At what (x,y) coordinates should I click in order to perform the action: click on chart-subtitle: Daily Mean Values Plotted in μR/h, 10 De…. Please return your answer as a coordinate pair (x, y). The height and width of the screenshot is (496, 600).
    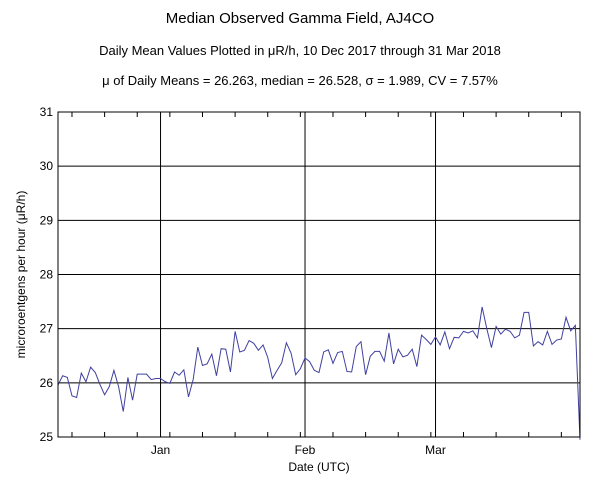
    Looking at the image, I should click on (300, 50).